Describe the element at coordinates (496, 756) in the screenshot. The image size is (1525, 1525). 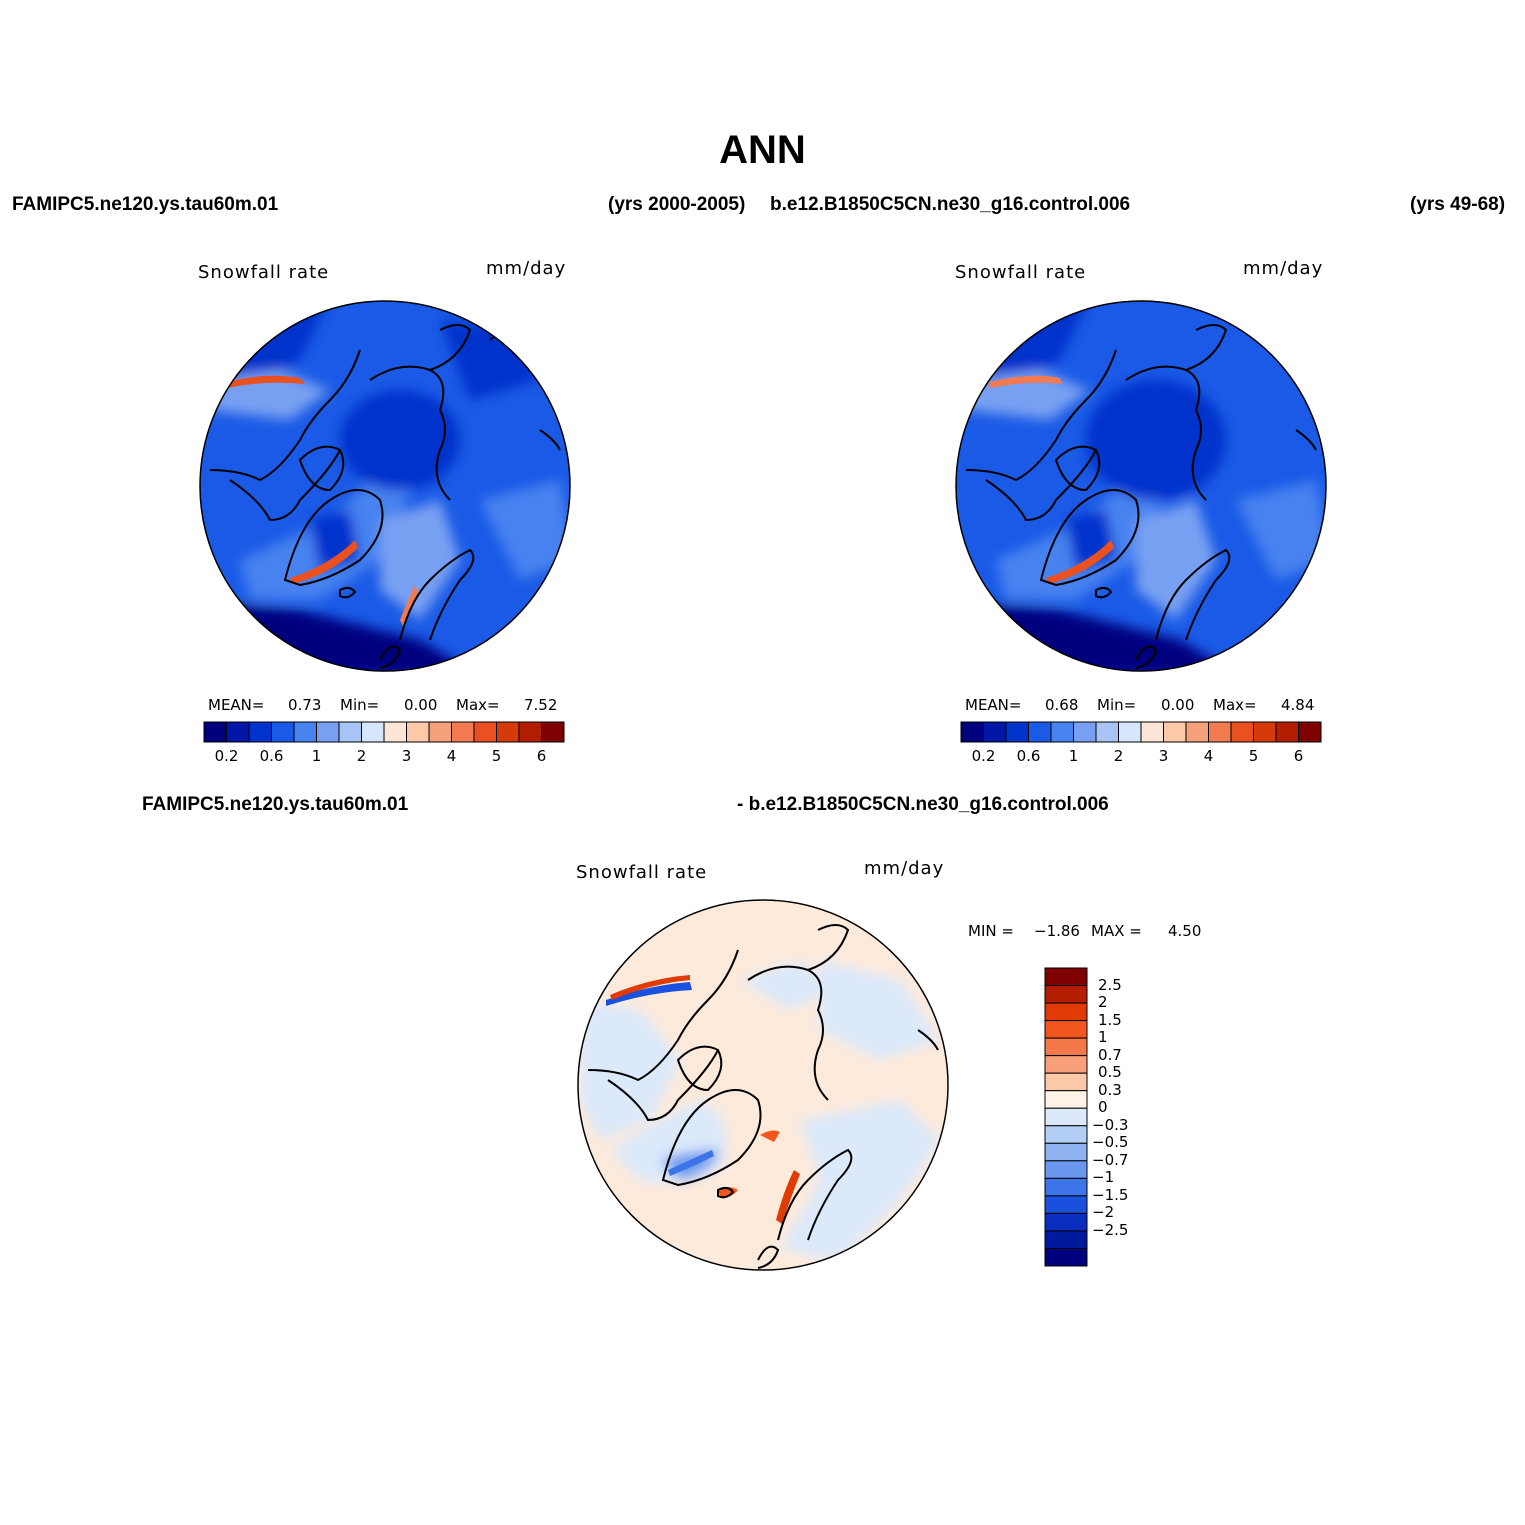
I see `panel1-colorbar-tick-label: 5` at that location.